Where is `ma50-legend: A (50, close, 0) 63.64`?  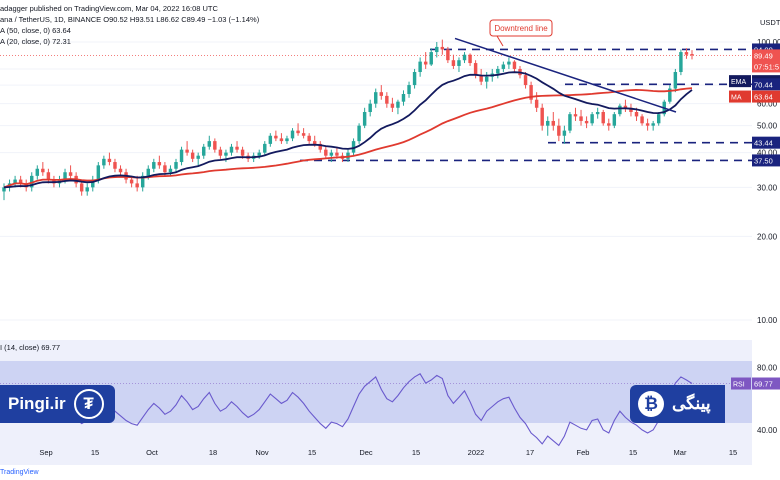 ma50-legend: A (50, close, 0) 63.64 is located at coordinates (35, 30).